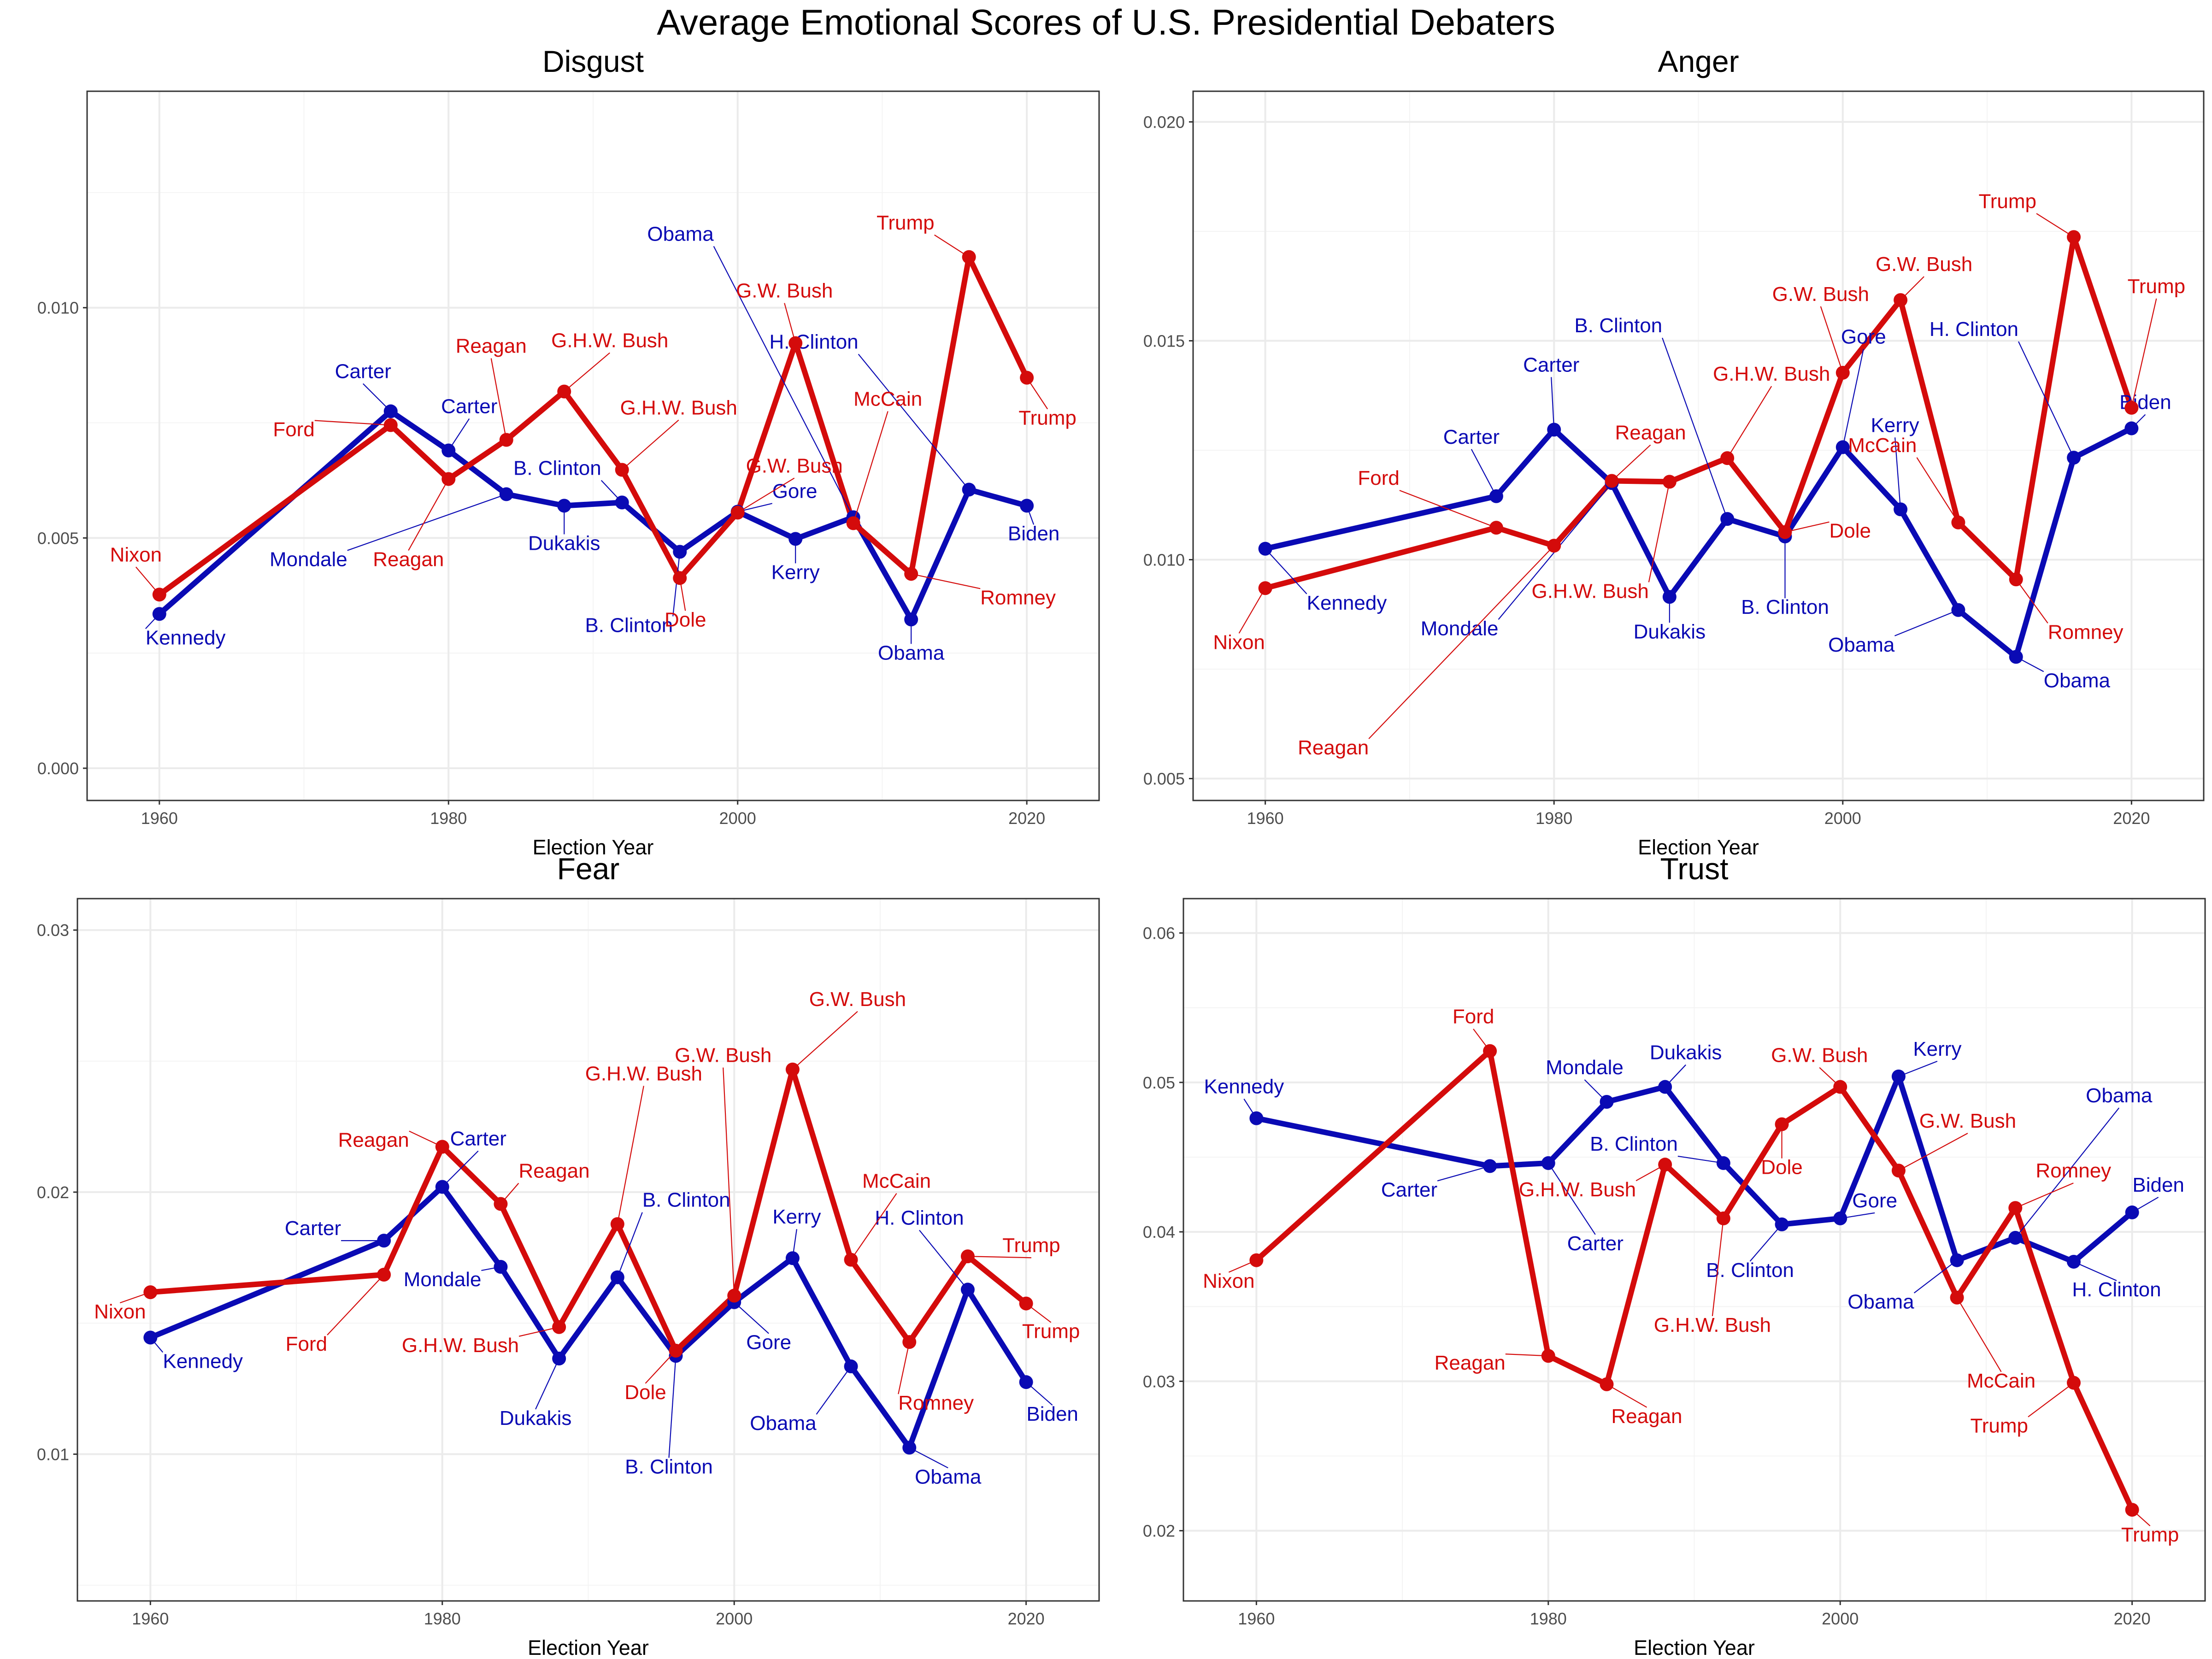 The image size is (2212, 1659). Describe the element at coordinates (1863, 336) in the screenshot. I see `data-label: Gore` at that location.